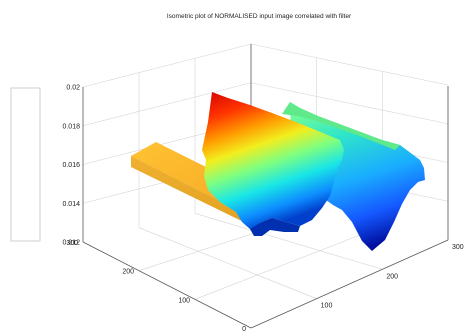 The image size is (474, 331). What do you see at coordinates (184, 300) in the screenshot?
I see `y-tick-label: 100` at bounding box center [184, 300].